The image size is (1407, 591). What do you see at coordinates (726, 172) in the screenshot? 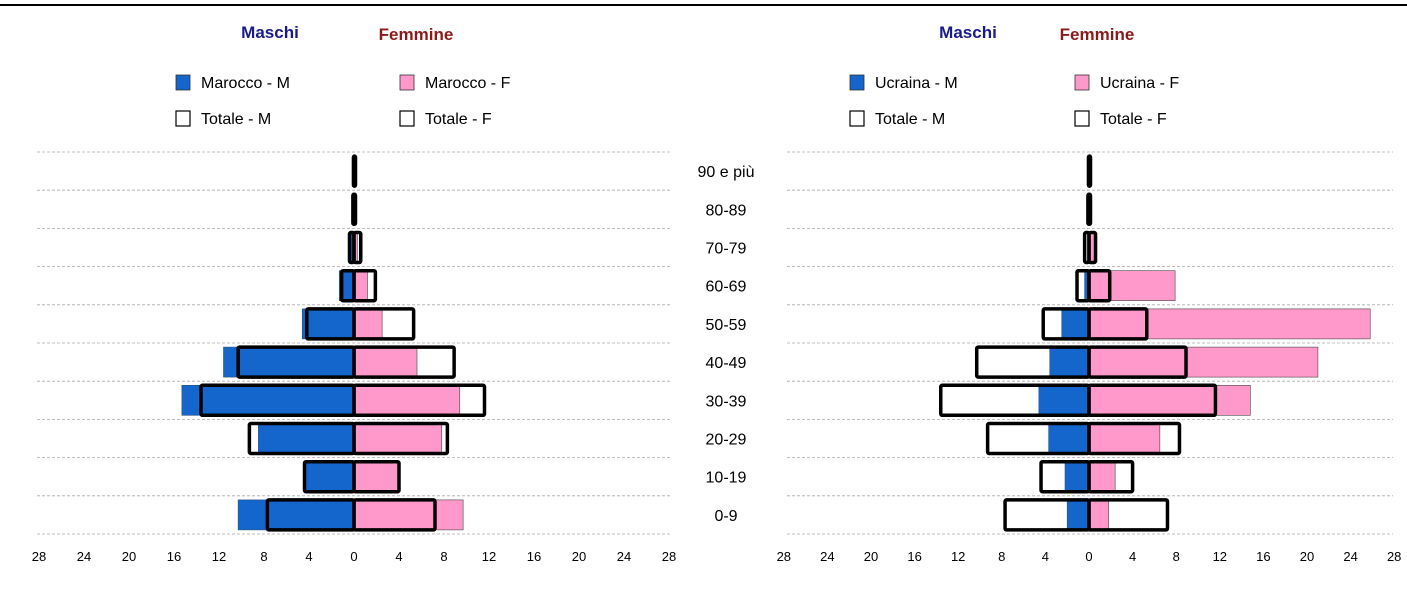
I see `age-group-label: 90 e più` at bounding box center [726, 172].